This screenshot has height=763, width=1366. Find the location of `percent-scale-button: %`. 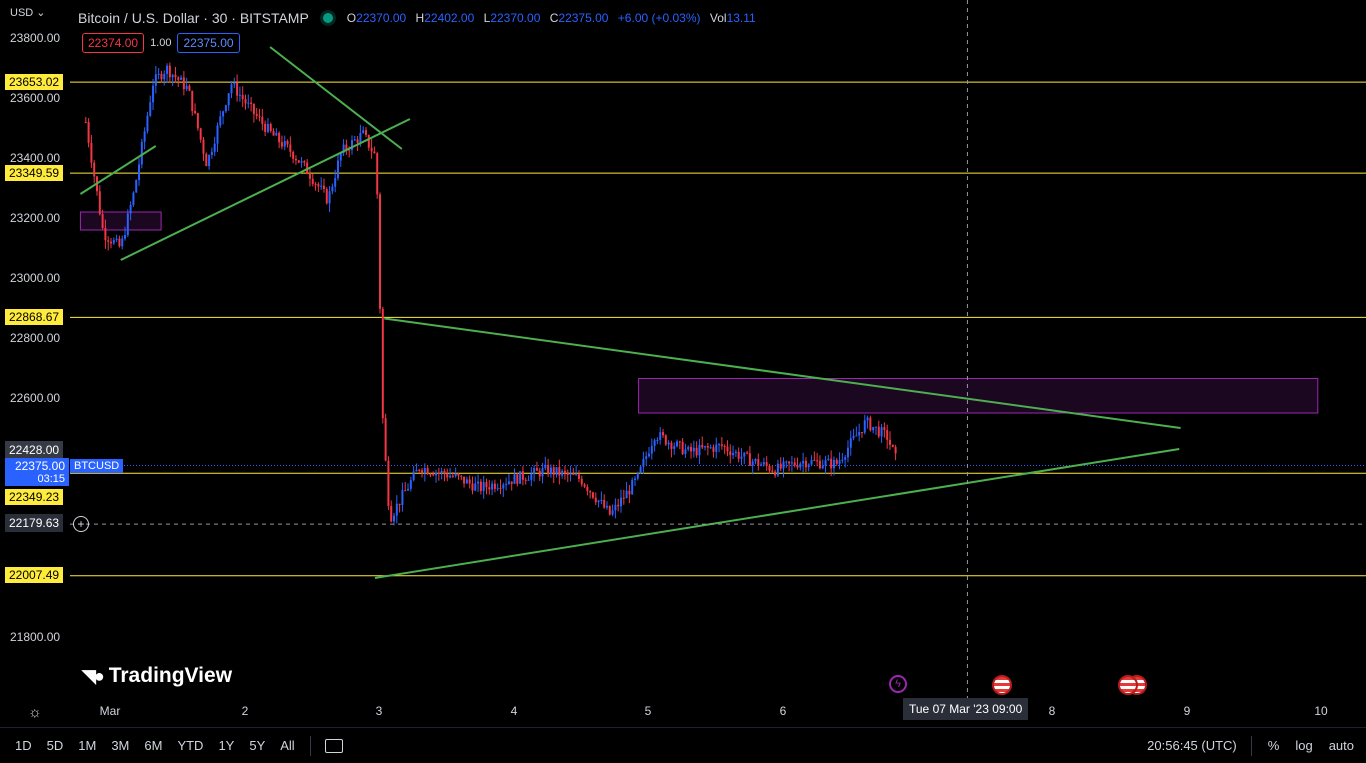

percent-scale-button: % is located at coordinates (1273, 745).